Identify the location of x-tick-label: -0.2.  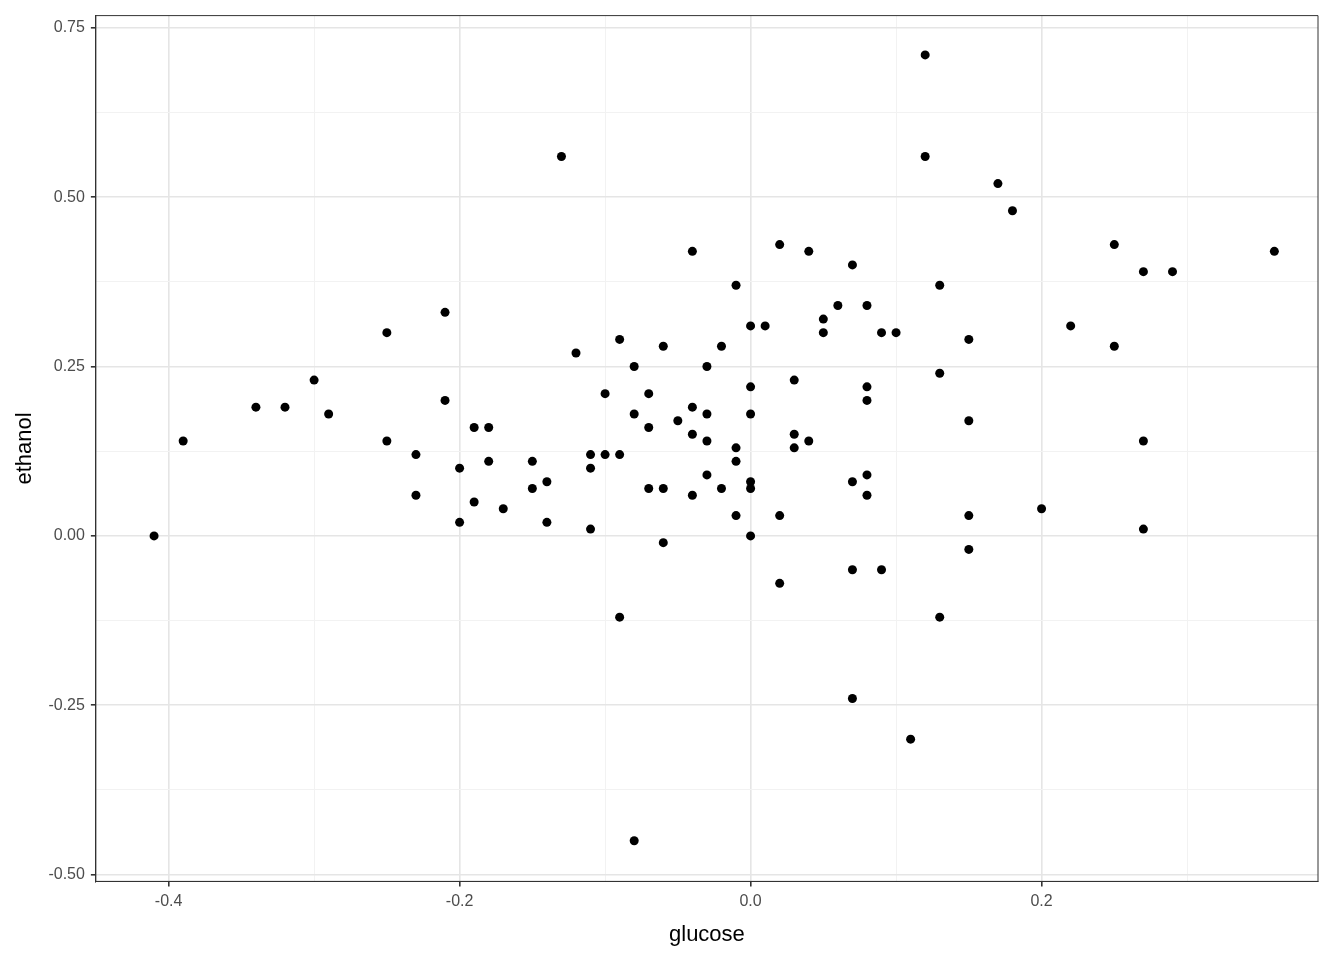
(459, 901).